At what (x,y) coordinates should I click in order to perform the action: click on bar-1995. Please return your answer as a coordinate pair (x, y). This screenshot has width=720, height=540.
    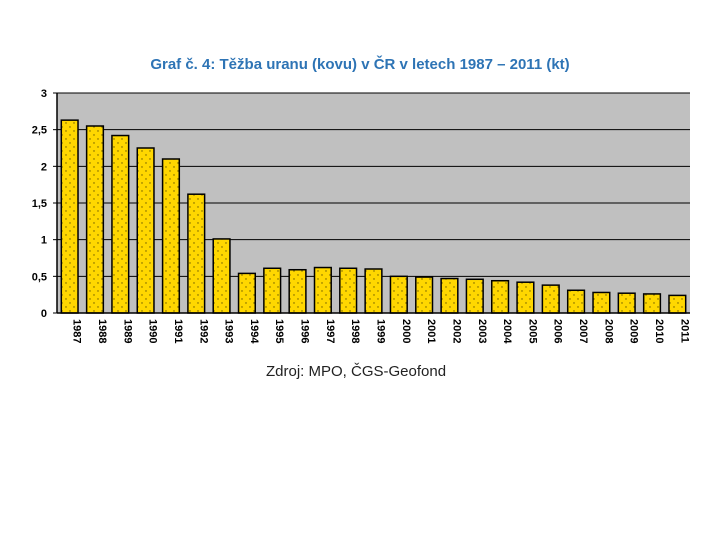
    Looking at the image, I should click on (272, 290).